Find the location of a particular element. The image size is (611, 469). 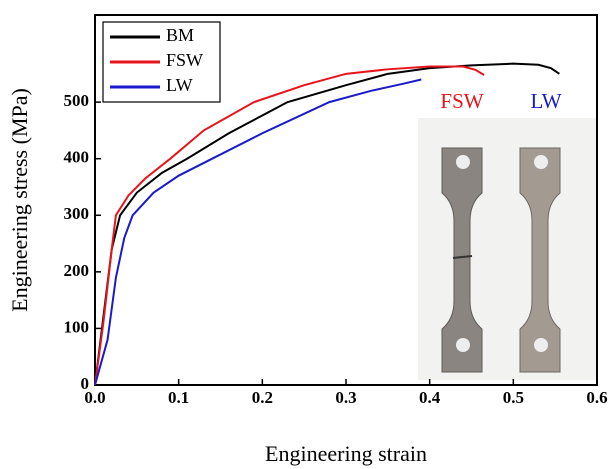

x-tick-label: 0.0 is located at coordinates (94, 397).